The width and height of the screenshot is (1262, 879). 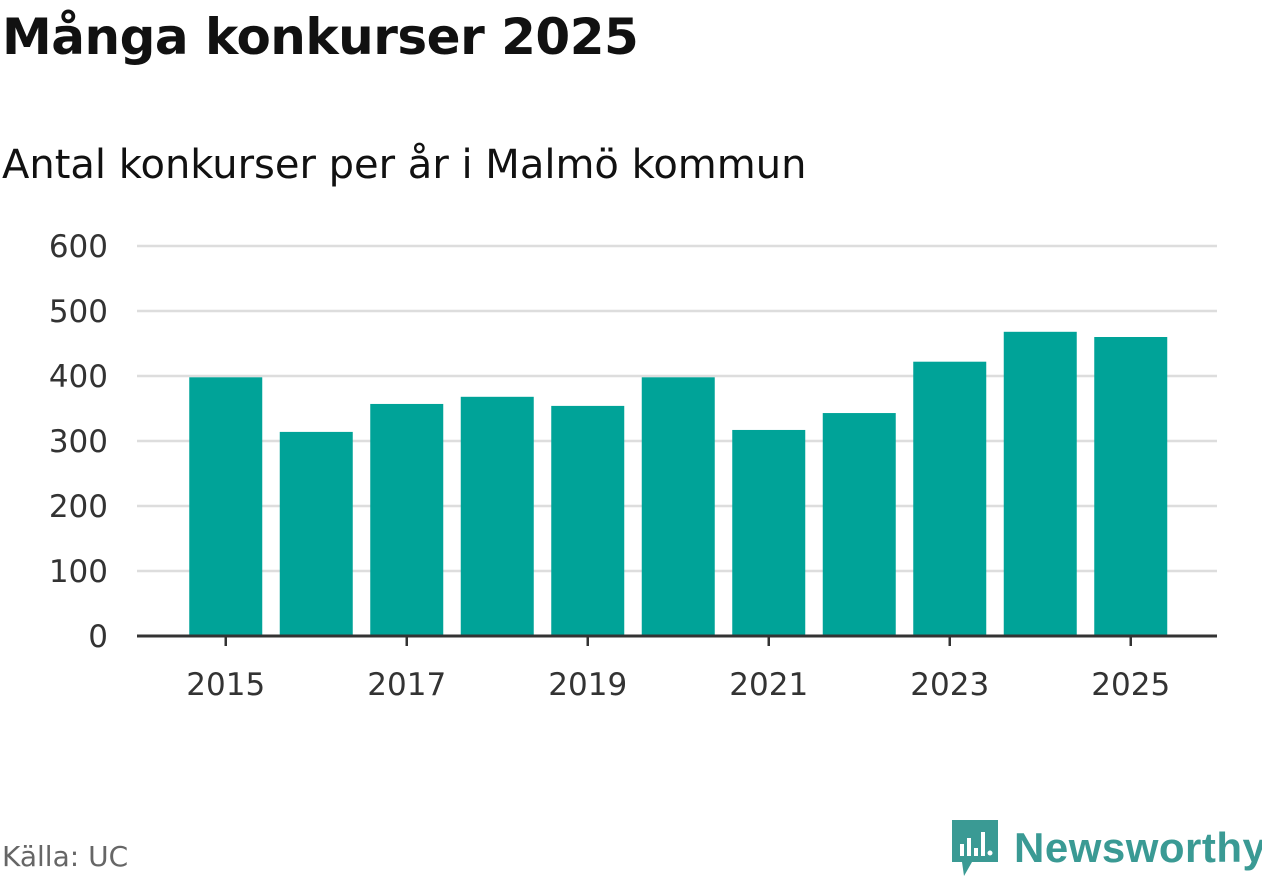 What do you see at coordinates (226, 506) in the screenshot?
I see `bar-2015` at bounding box center [226, 506].